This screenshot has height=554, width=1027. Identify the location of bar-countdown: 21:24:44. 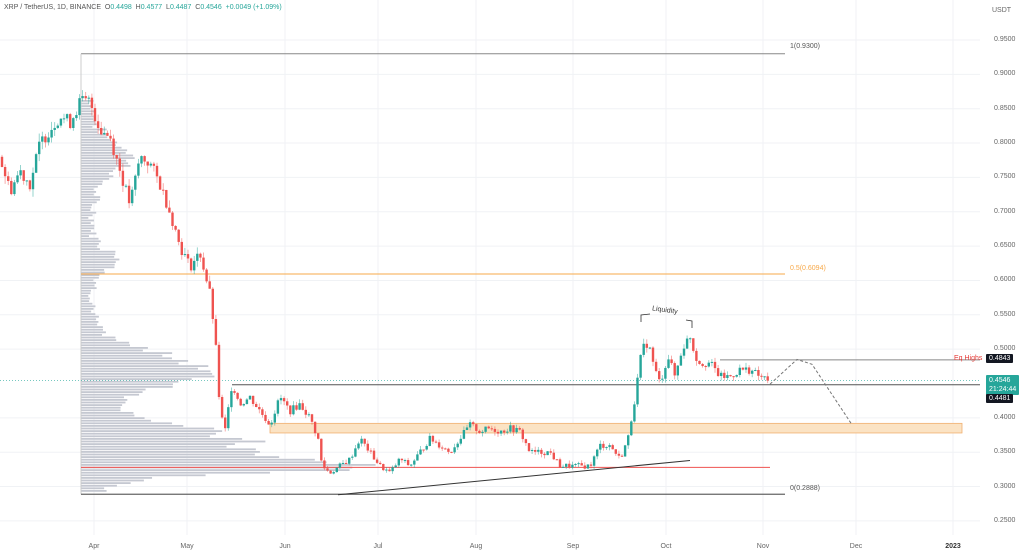
(1003, 389).